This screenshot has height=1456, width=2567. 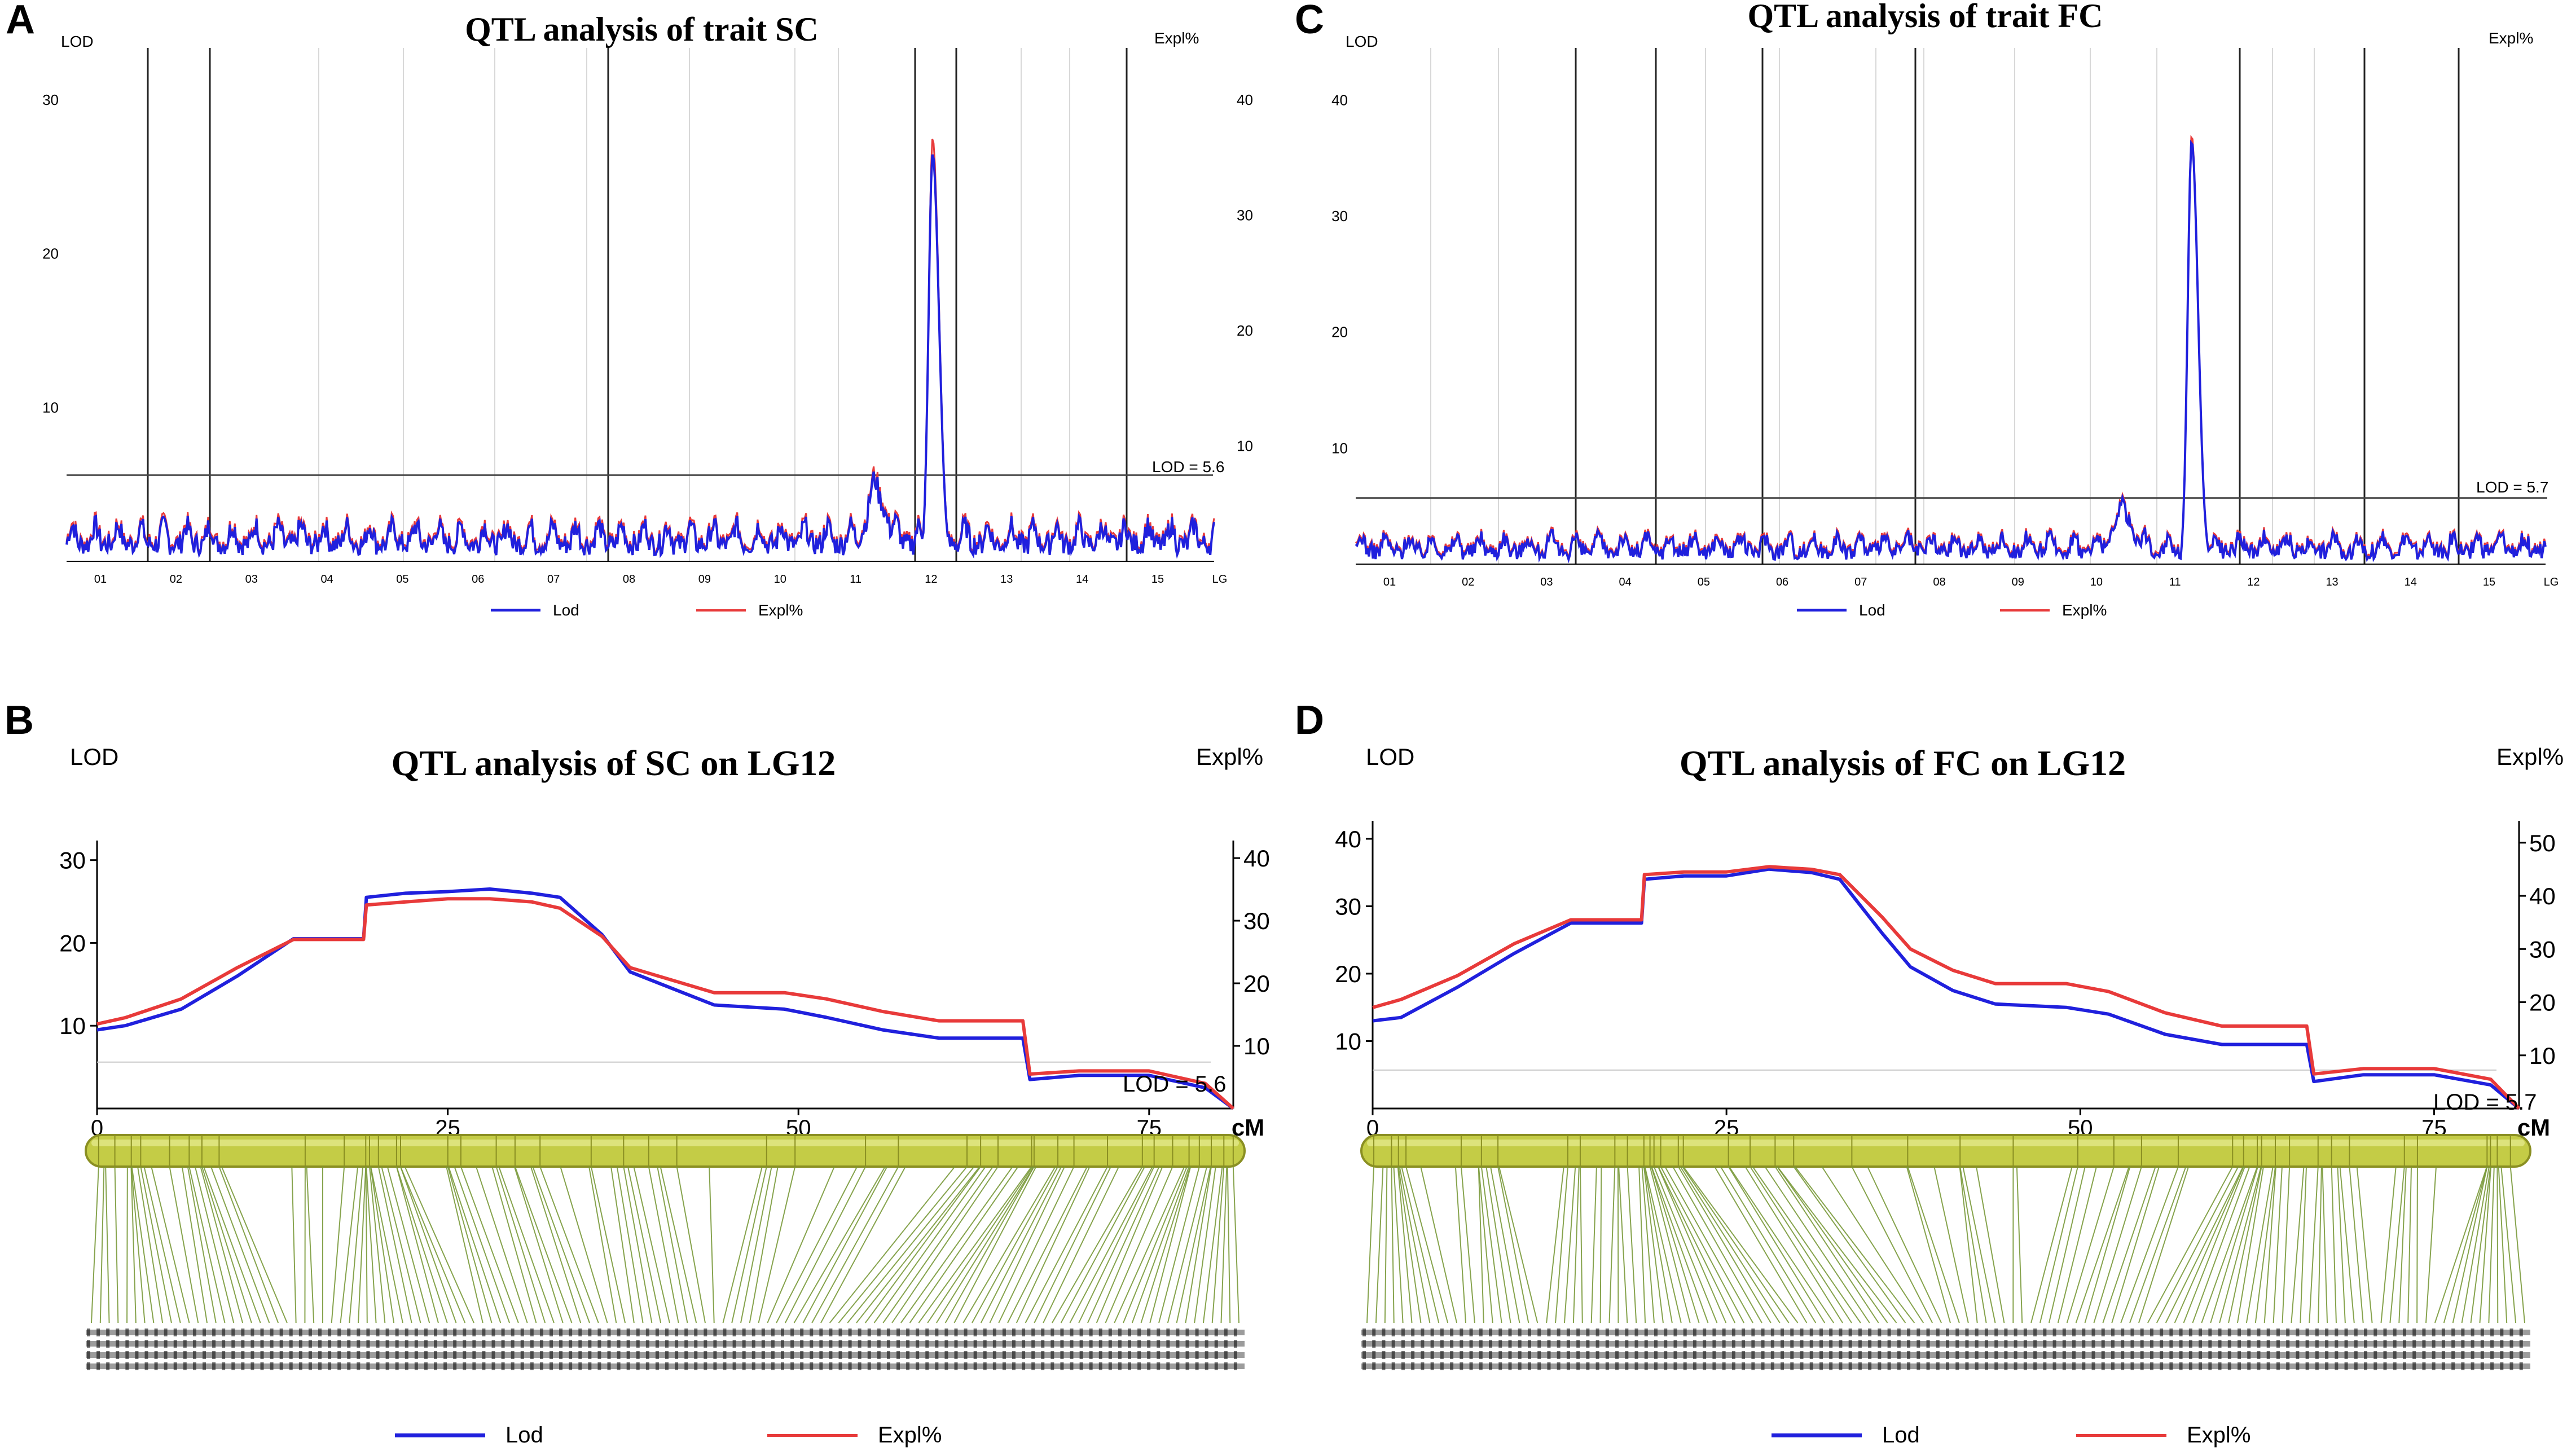 What do you see at coordinates (72, 860) in the screenshot?
I see `y-tick-left: 30` at bounding box center [72, 860].